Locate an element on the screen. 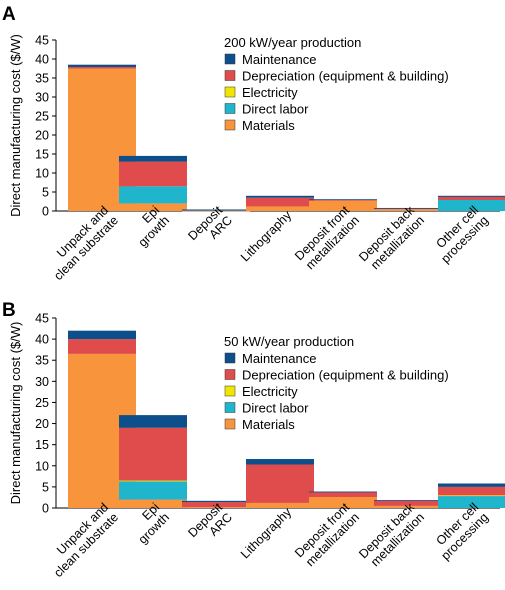 This screenshot has width=505, height=590. panel-label-a: A is located at coordinates (9, 14).